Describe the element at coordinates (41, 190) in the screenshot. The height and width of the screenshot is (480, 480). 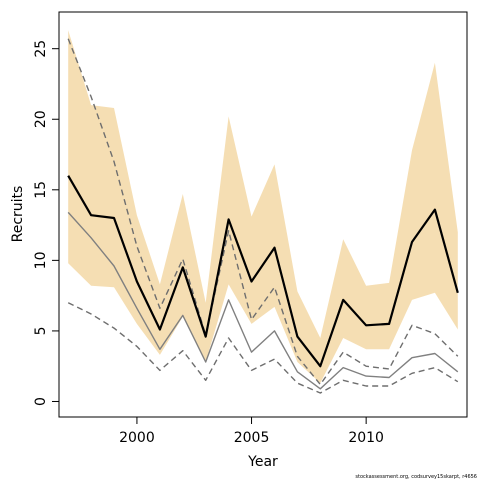
I see `y-tick-label: 15` at that location.